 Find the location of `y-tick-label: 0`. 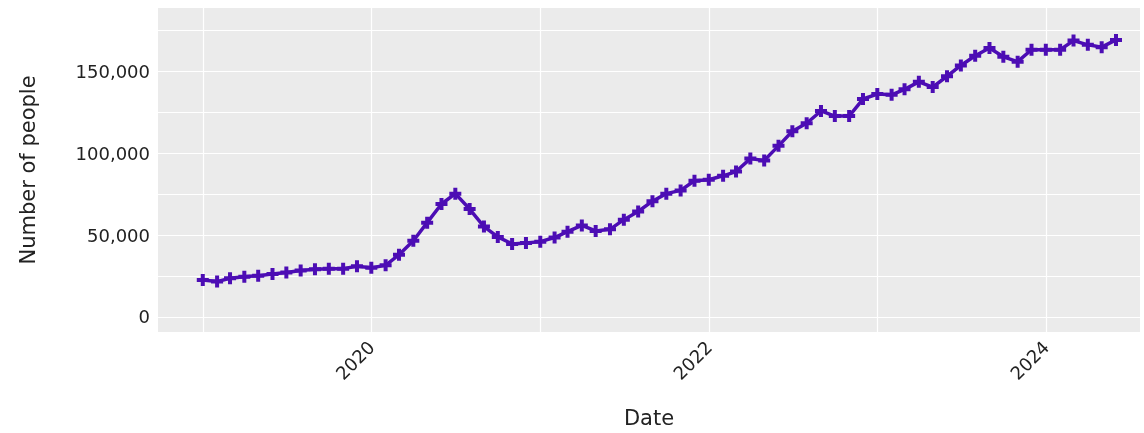

y-tick-label: 0 is located at coordinates (144, 317).